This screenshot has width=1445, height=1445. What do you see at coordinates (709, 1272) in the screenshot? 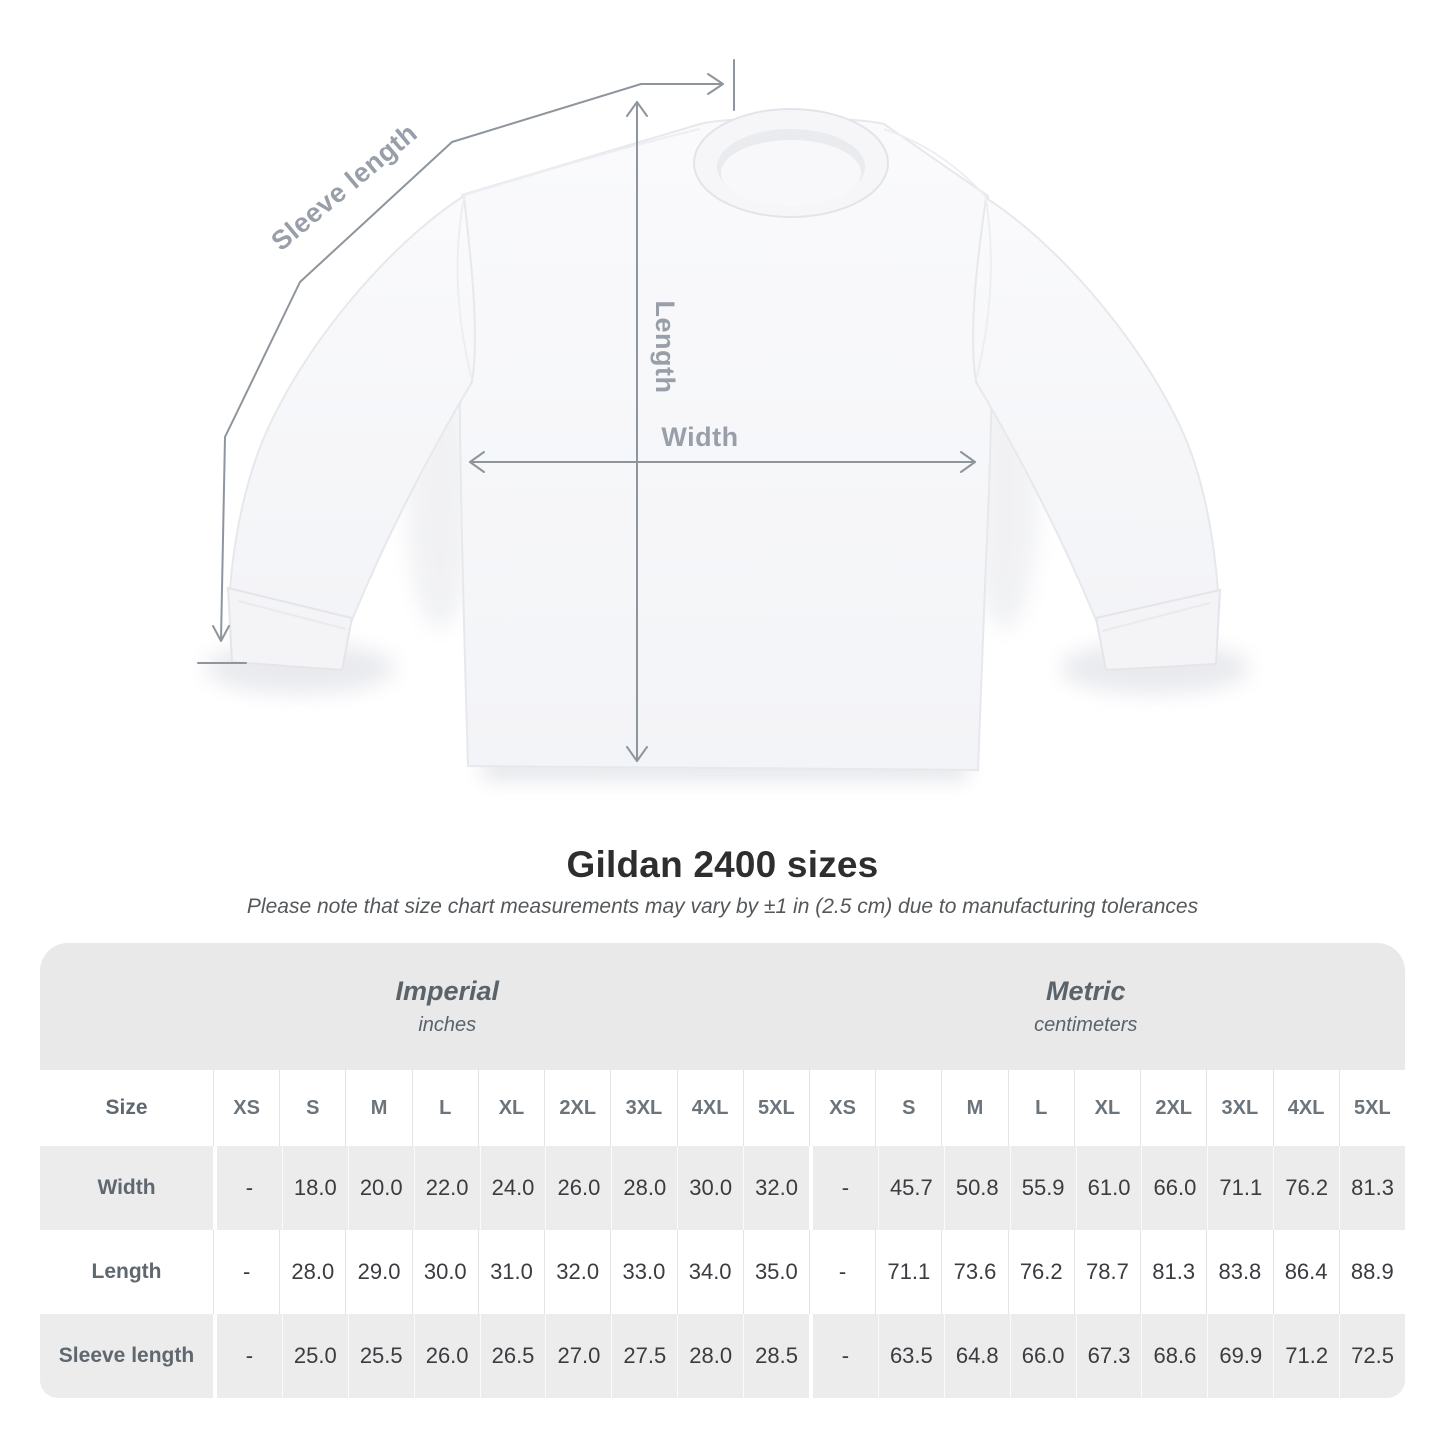
I see `cell: 34.0` at bounding box center [709, 1272].